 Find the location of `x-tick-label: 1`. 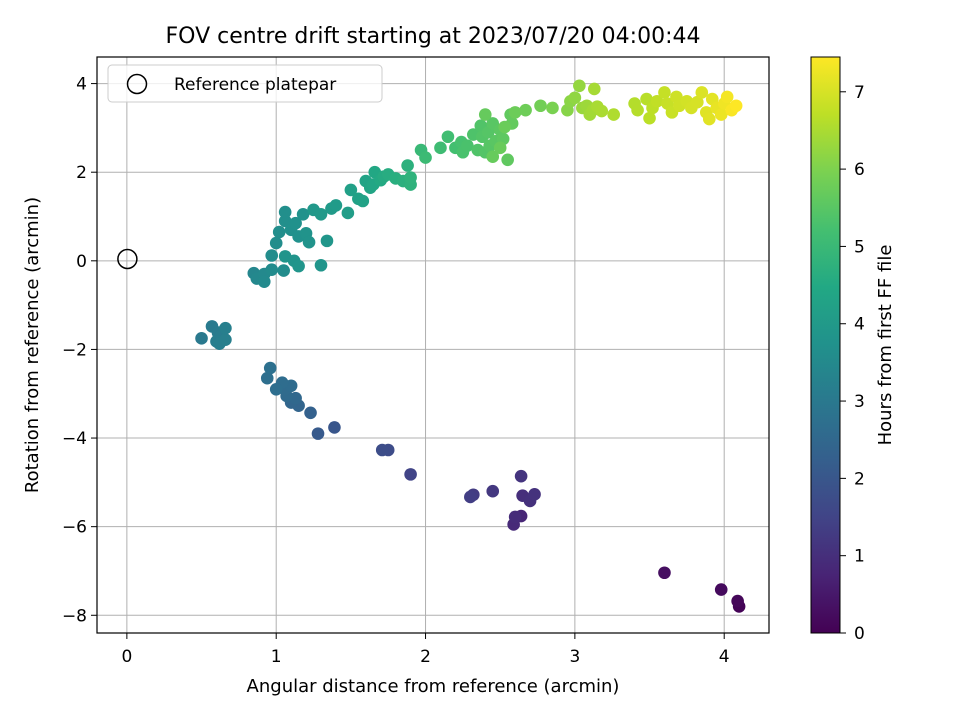

x-tick-label: 1 is located at coordinates (276, 657).